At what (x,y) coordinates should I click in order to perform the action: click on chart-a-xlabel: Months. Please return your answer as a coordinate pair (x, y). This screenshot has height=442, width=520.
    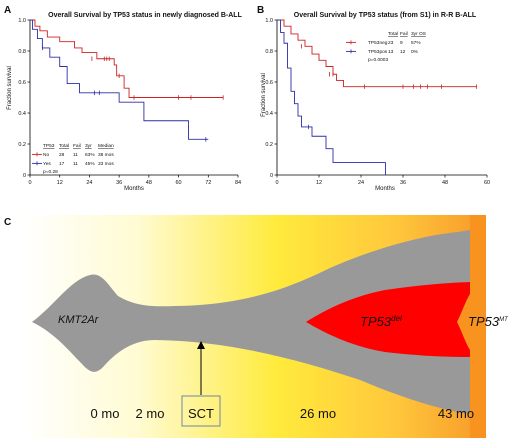
    Looking at the image, I should click on (134, 189).